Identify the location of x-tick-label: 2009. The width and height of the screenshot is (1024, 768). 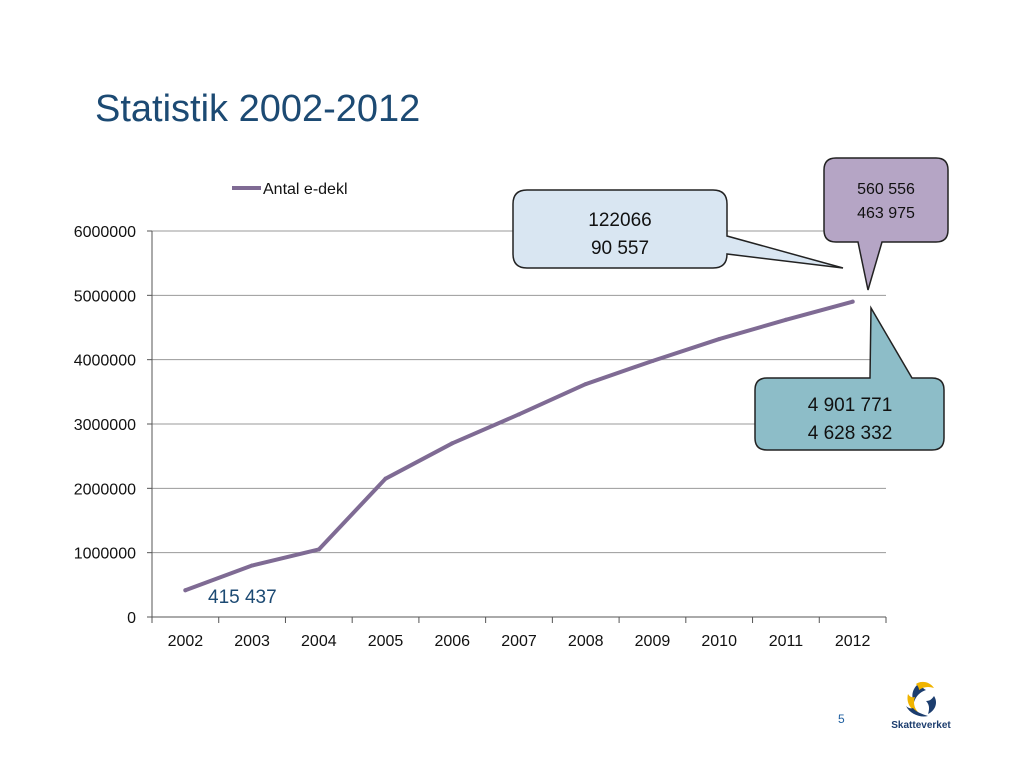
(653, 641).